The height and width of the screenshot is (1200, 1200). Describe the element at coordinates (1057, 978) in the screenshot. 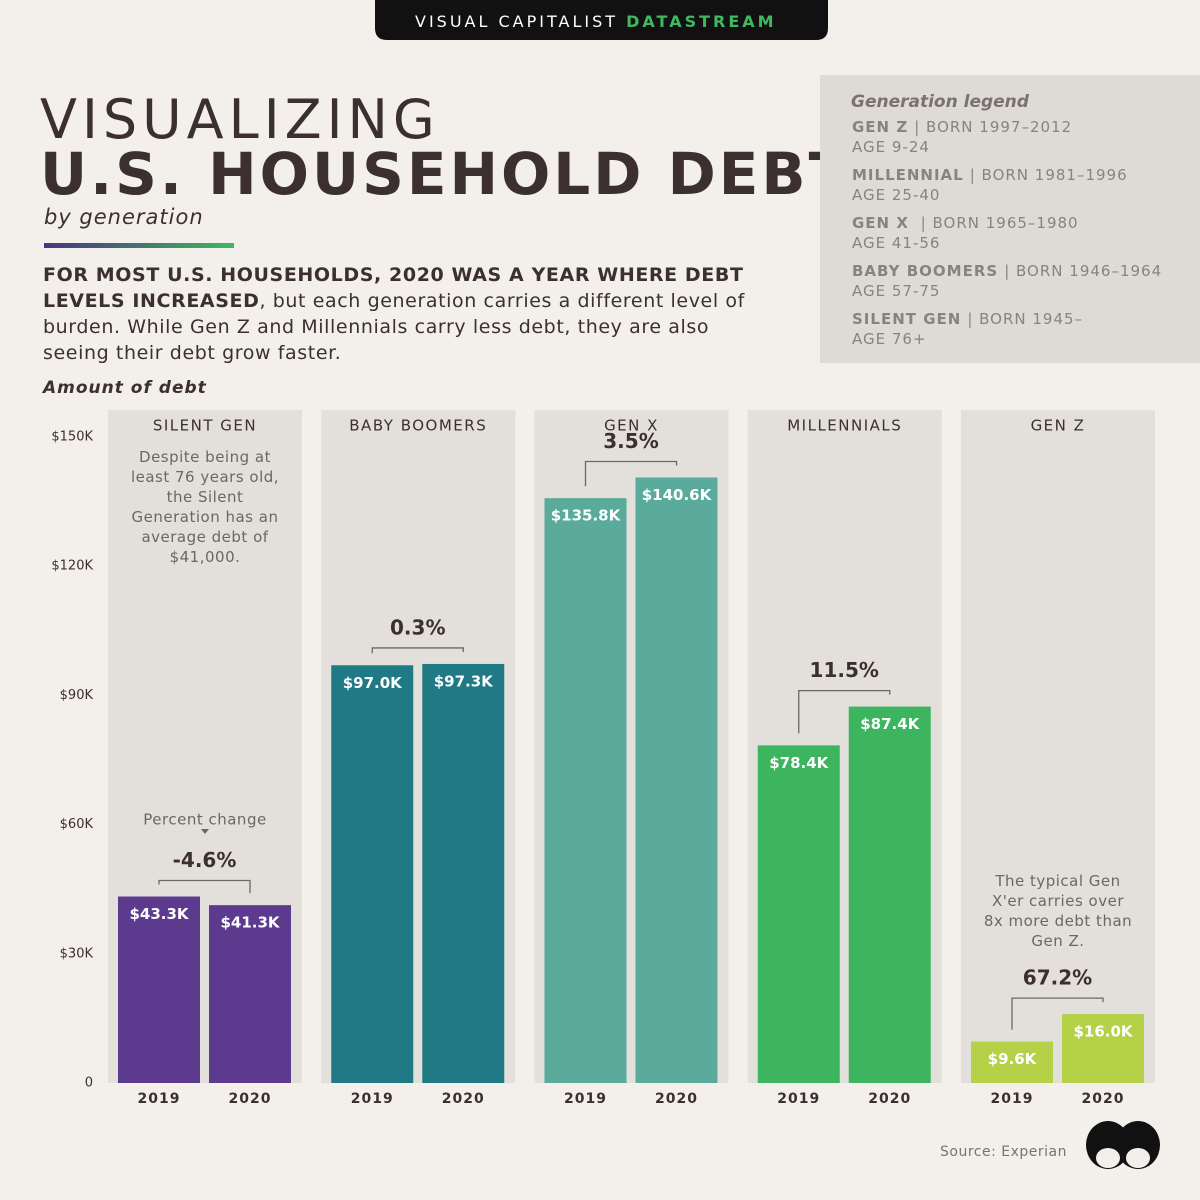

I see `change-label: 67.2%` at that location.